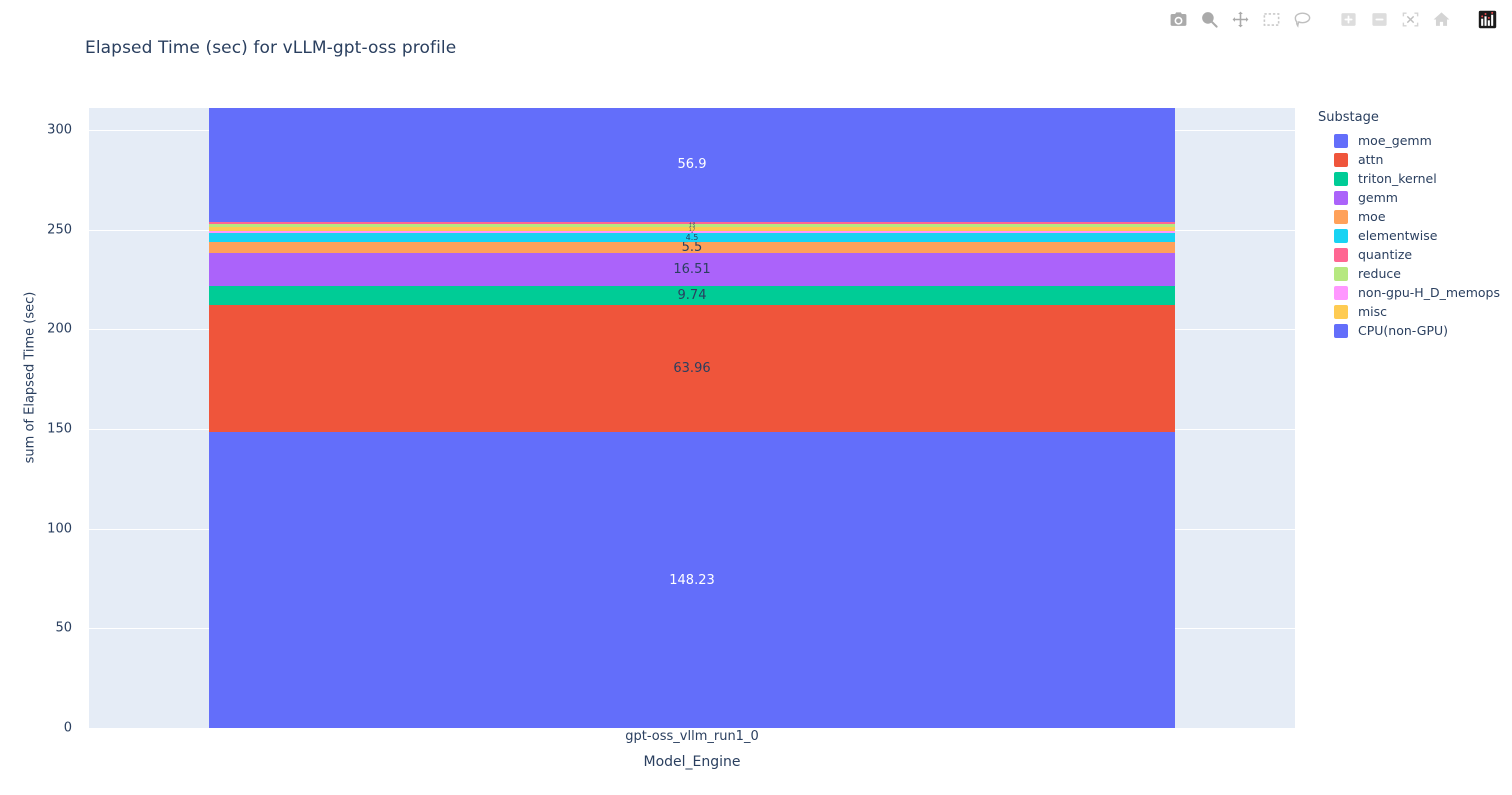 The height and width of the screenshot is (795, 1512). Describe the element at coordinates (1240, 19) in the screenshot. I see `pan-icon` at that location.